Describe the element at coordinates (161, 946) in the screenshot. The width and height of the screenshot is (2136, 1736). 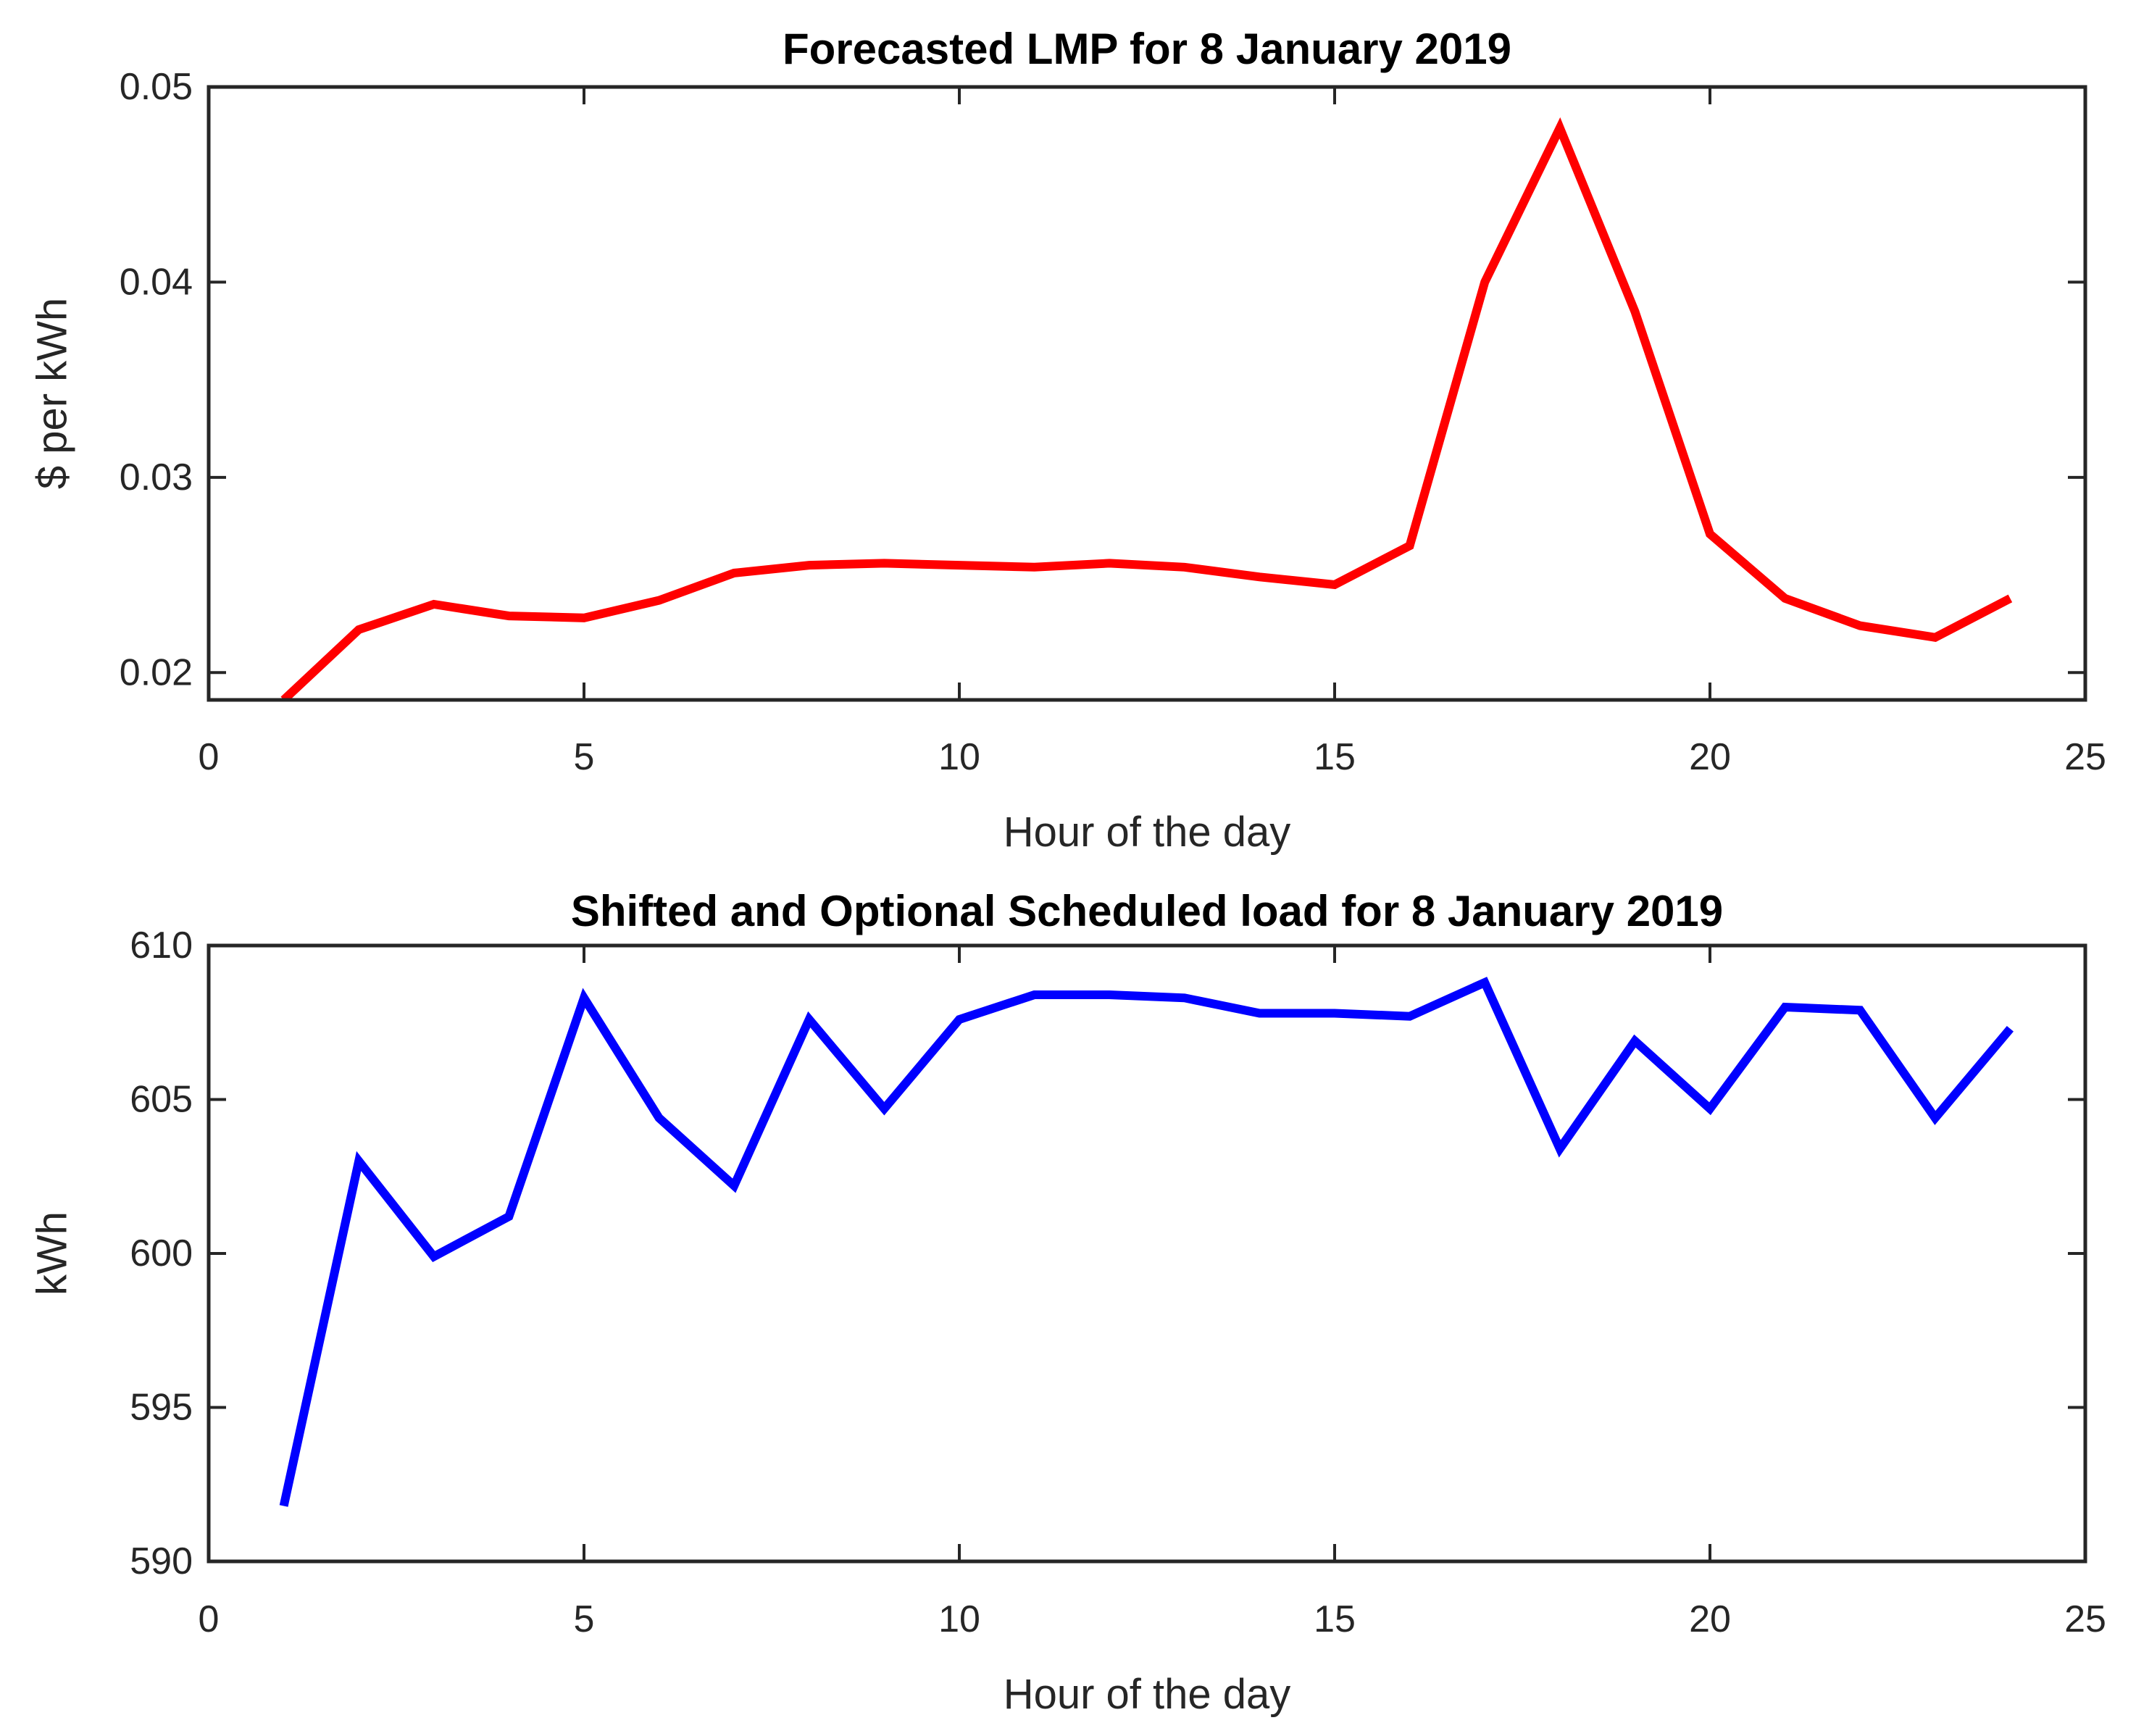
I see `y-tick-label: 610` at that location.